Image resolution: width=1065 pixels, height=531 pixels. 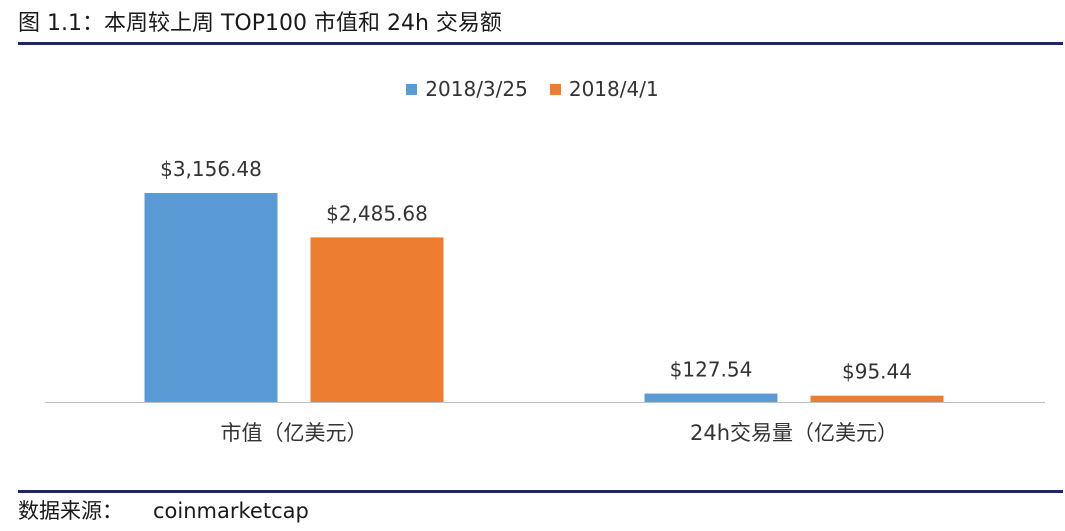 I want to click on source-note: 数据来源： coinmarketcap, so click(x=163, y=511).